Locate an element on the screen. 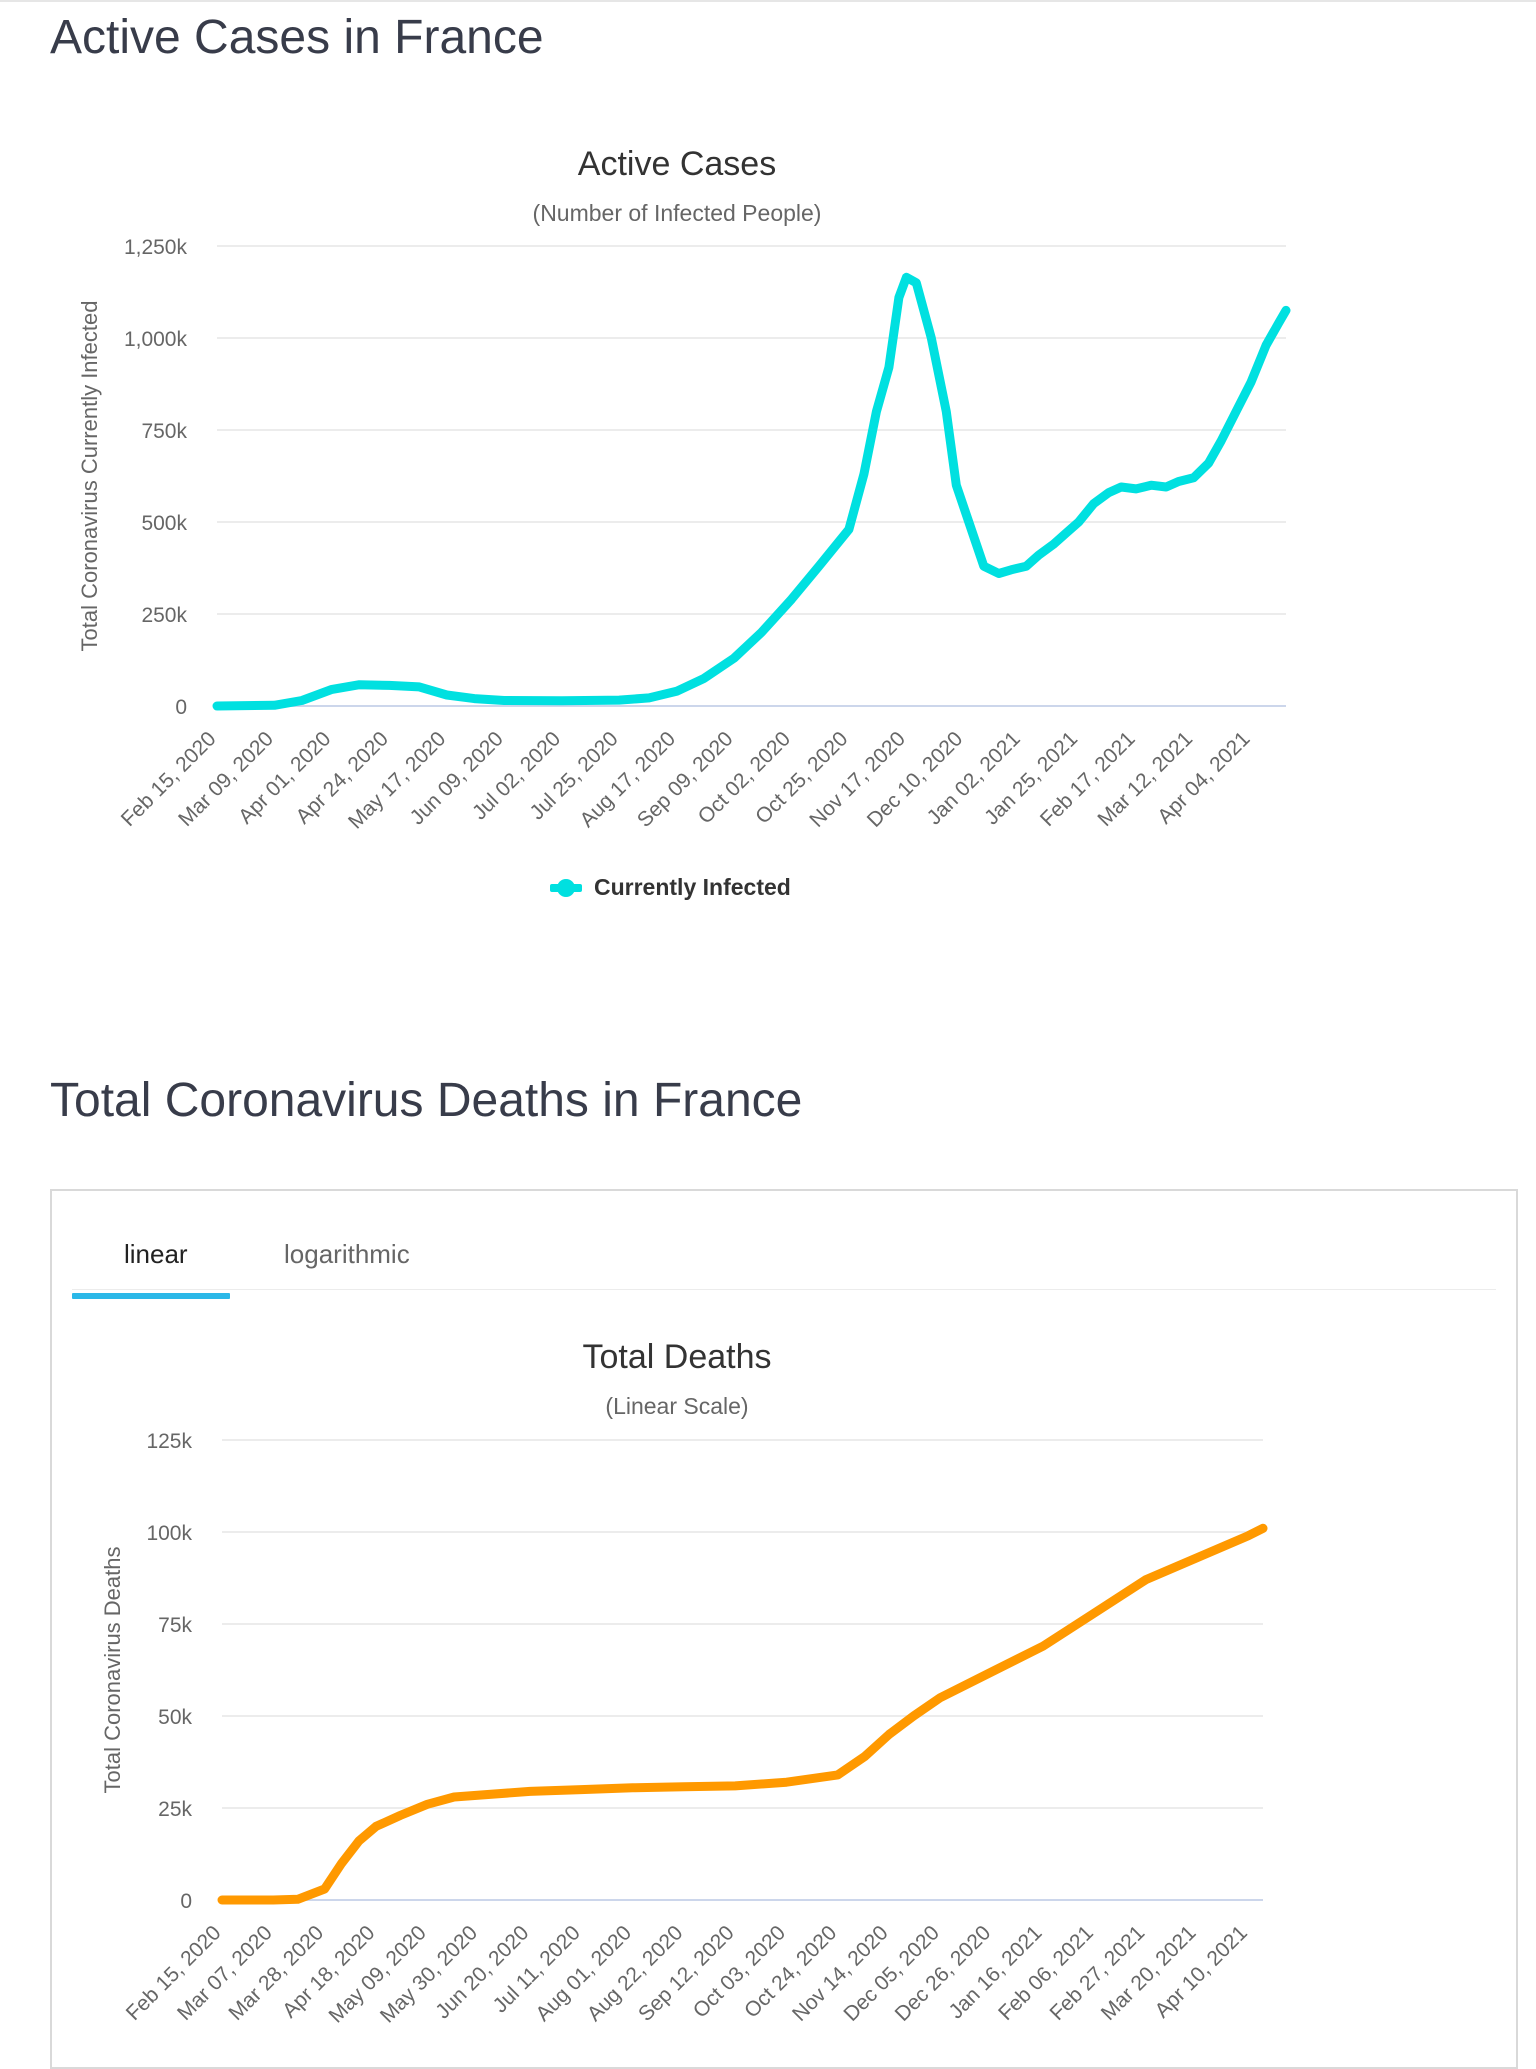 Image resolution: width=1536 pixels, height=2069 pixels. y-tick-label: 250k is located at coordinates (164, 615).